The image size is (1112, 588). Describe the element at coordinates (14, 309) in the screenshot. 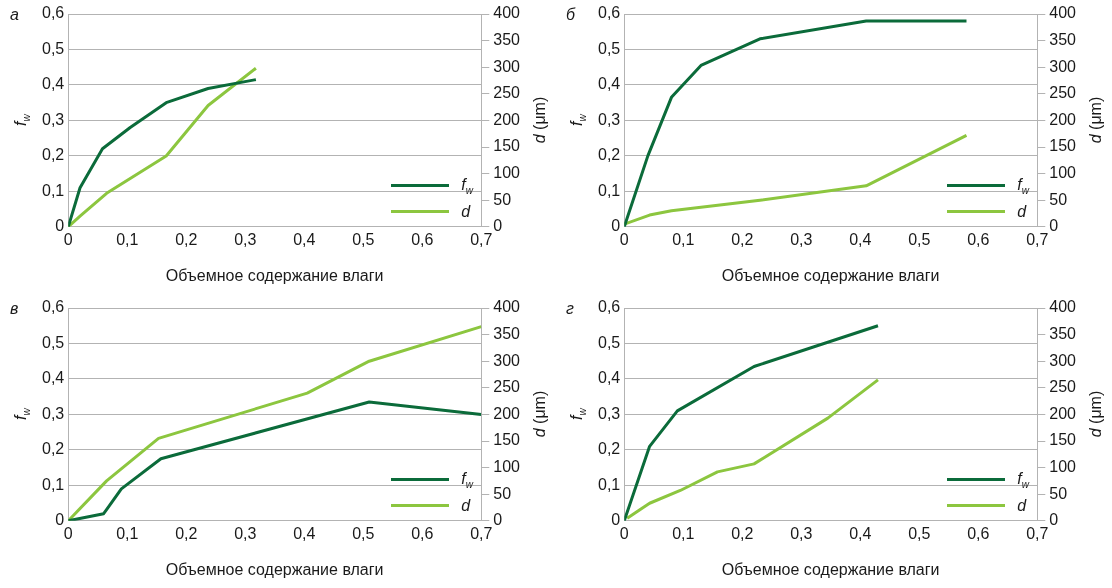

I see `chart-title: в` at that location.